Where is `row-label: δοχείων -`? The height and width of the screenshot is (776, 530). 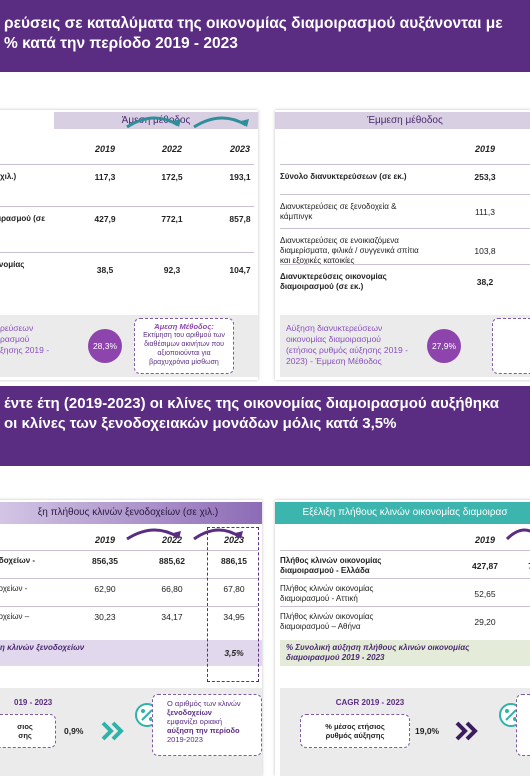
row-label: δοχείων - is located at coordinates (14, 588).